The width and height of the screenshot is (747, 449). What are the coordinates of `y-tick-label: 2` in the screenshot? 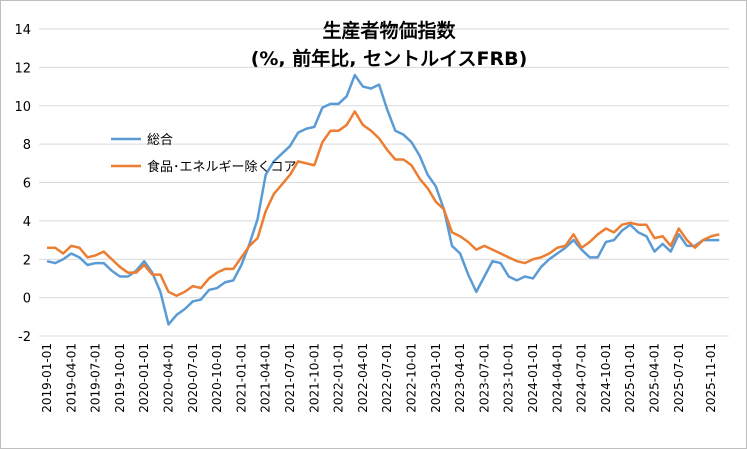 It's located at (27, 260).